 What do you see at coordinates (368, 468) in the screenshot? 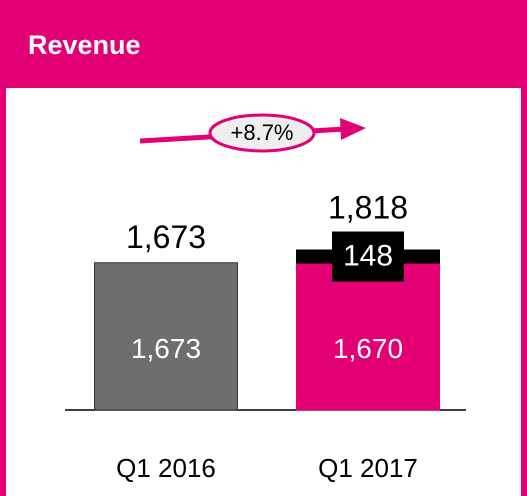
I see `x-tick-label: Q1 2017` at bounding box center [368, 468].